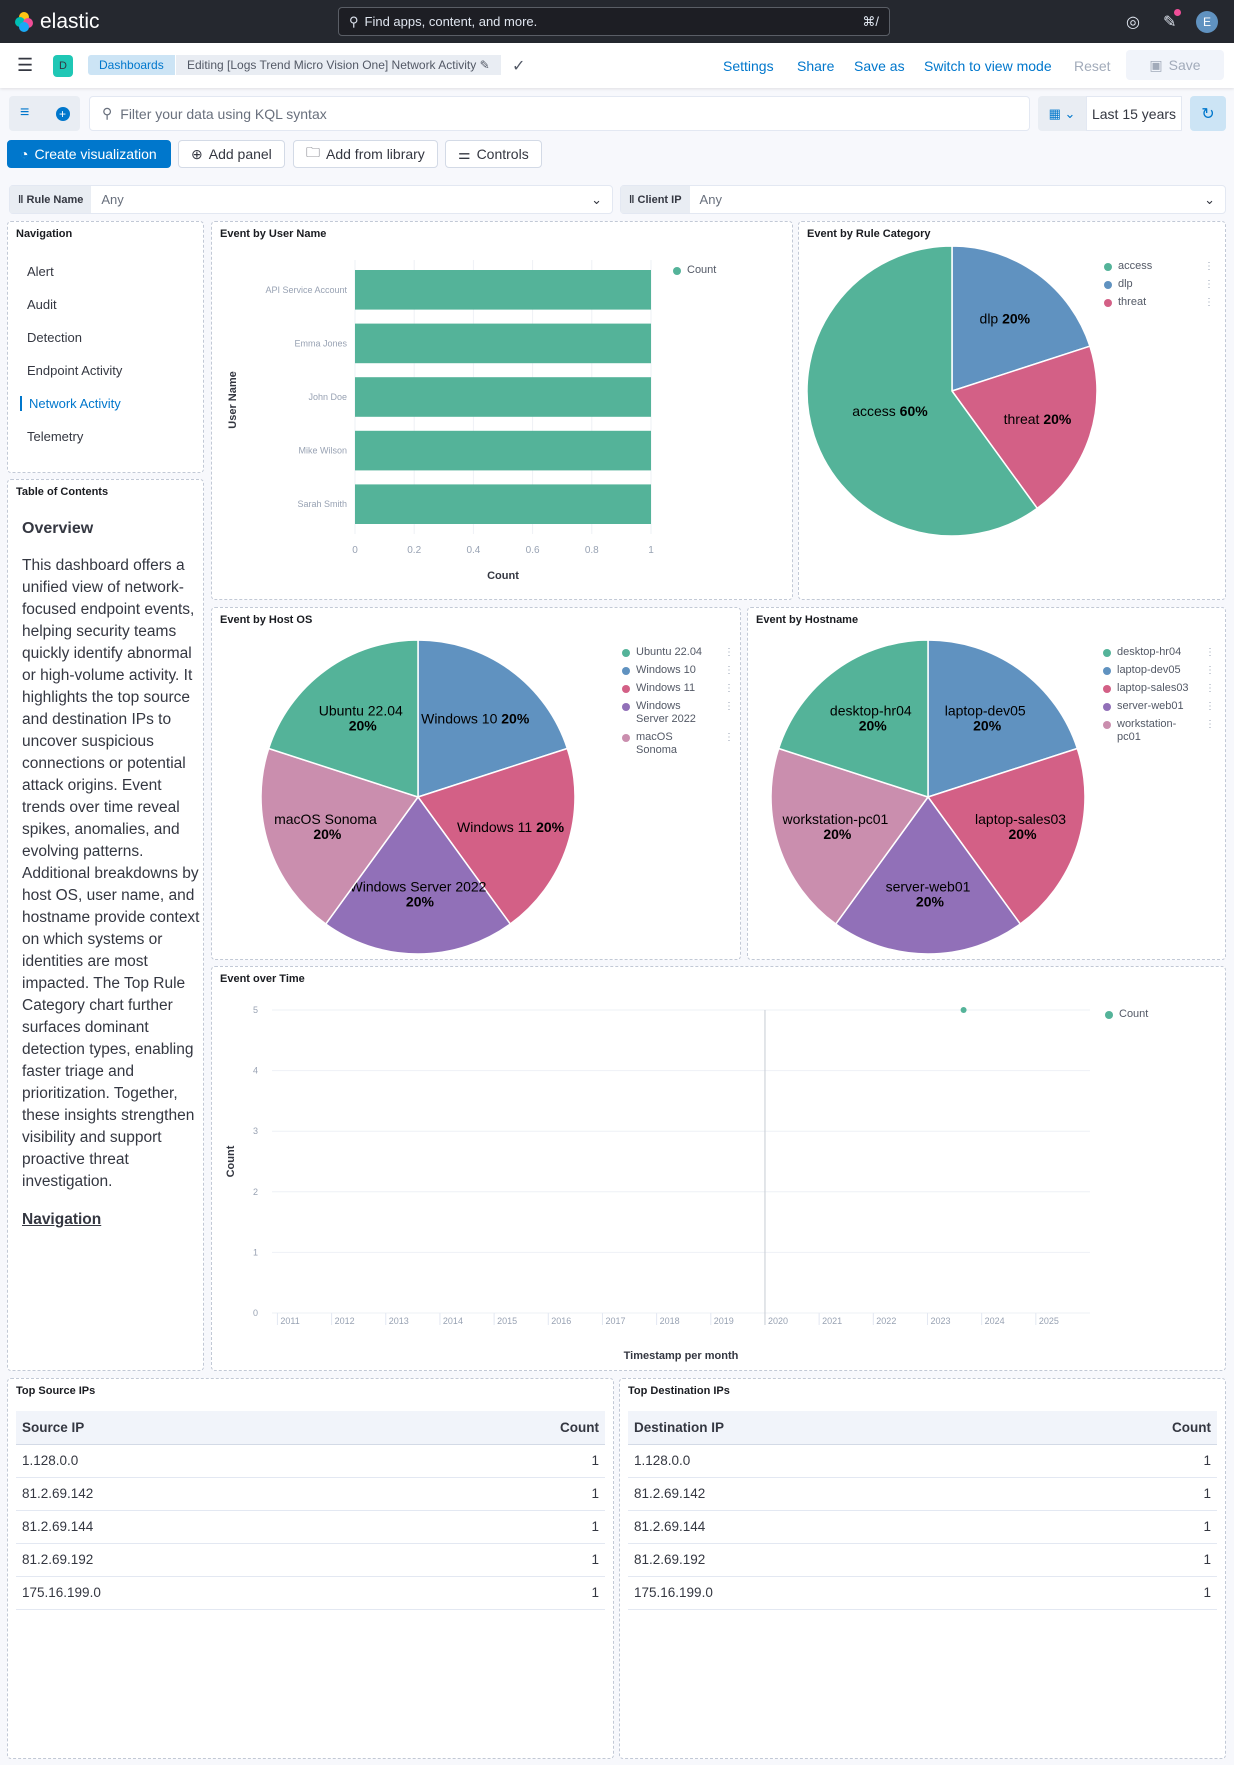 This screenshot has width=1234, height=1765. I want to click on table-cell: 81.2.69.142, so click(824, 1494).